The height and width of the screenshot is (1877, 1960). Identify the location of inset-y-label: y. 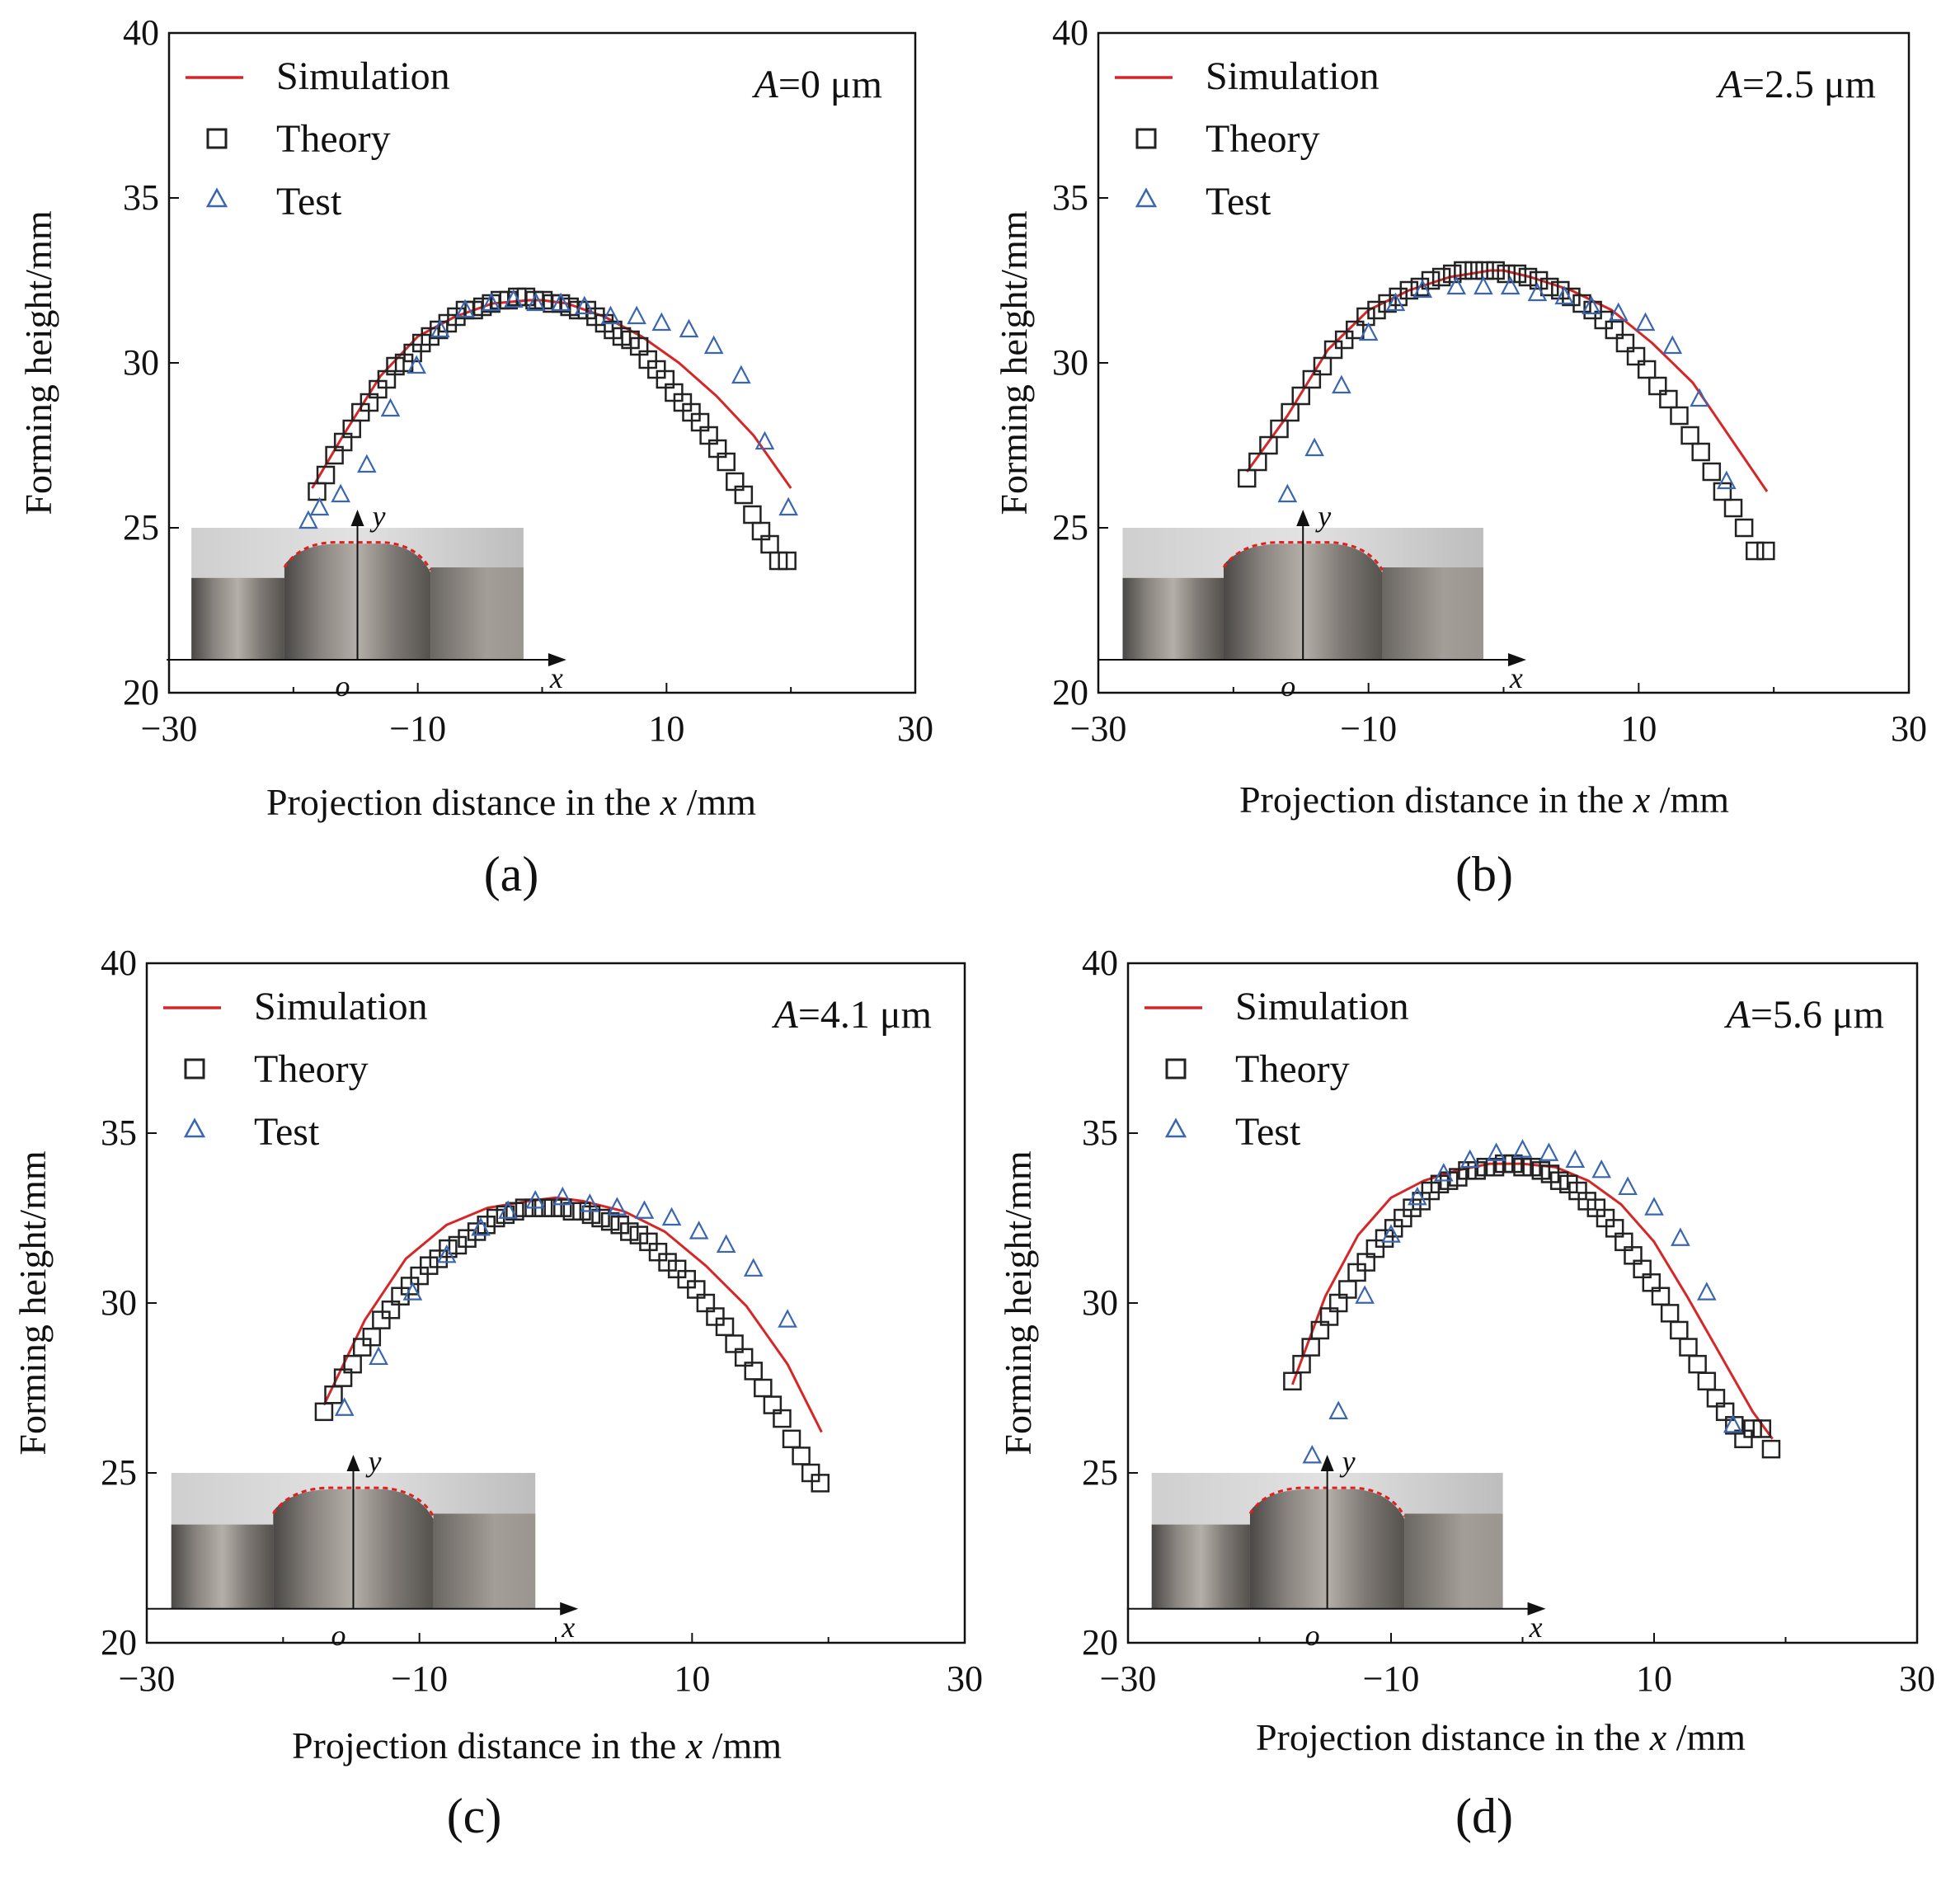
(1323, 516).